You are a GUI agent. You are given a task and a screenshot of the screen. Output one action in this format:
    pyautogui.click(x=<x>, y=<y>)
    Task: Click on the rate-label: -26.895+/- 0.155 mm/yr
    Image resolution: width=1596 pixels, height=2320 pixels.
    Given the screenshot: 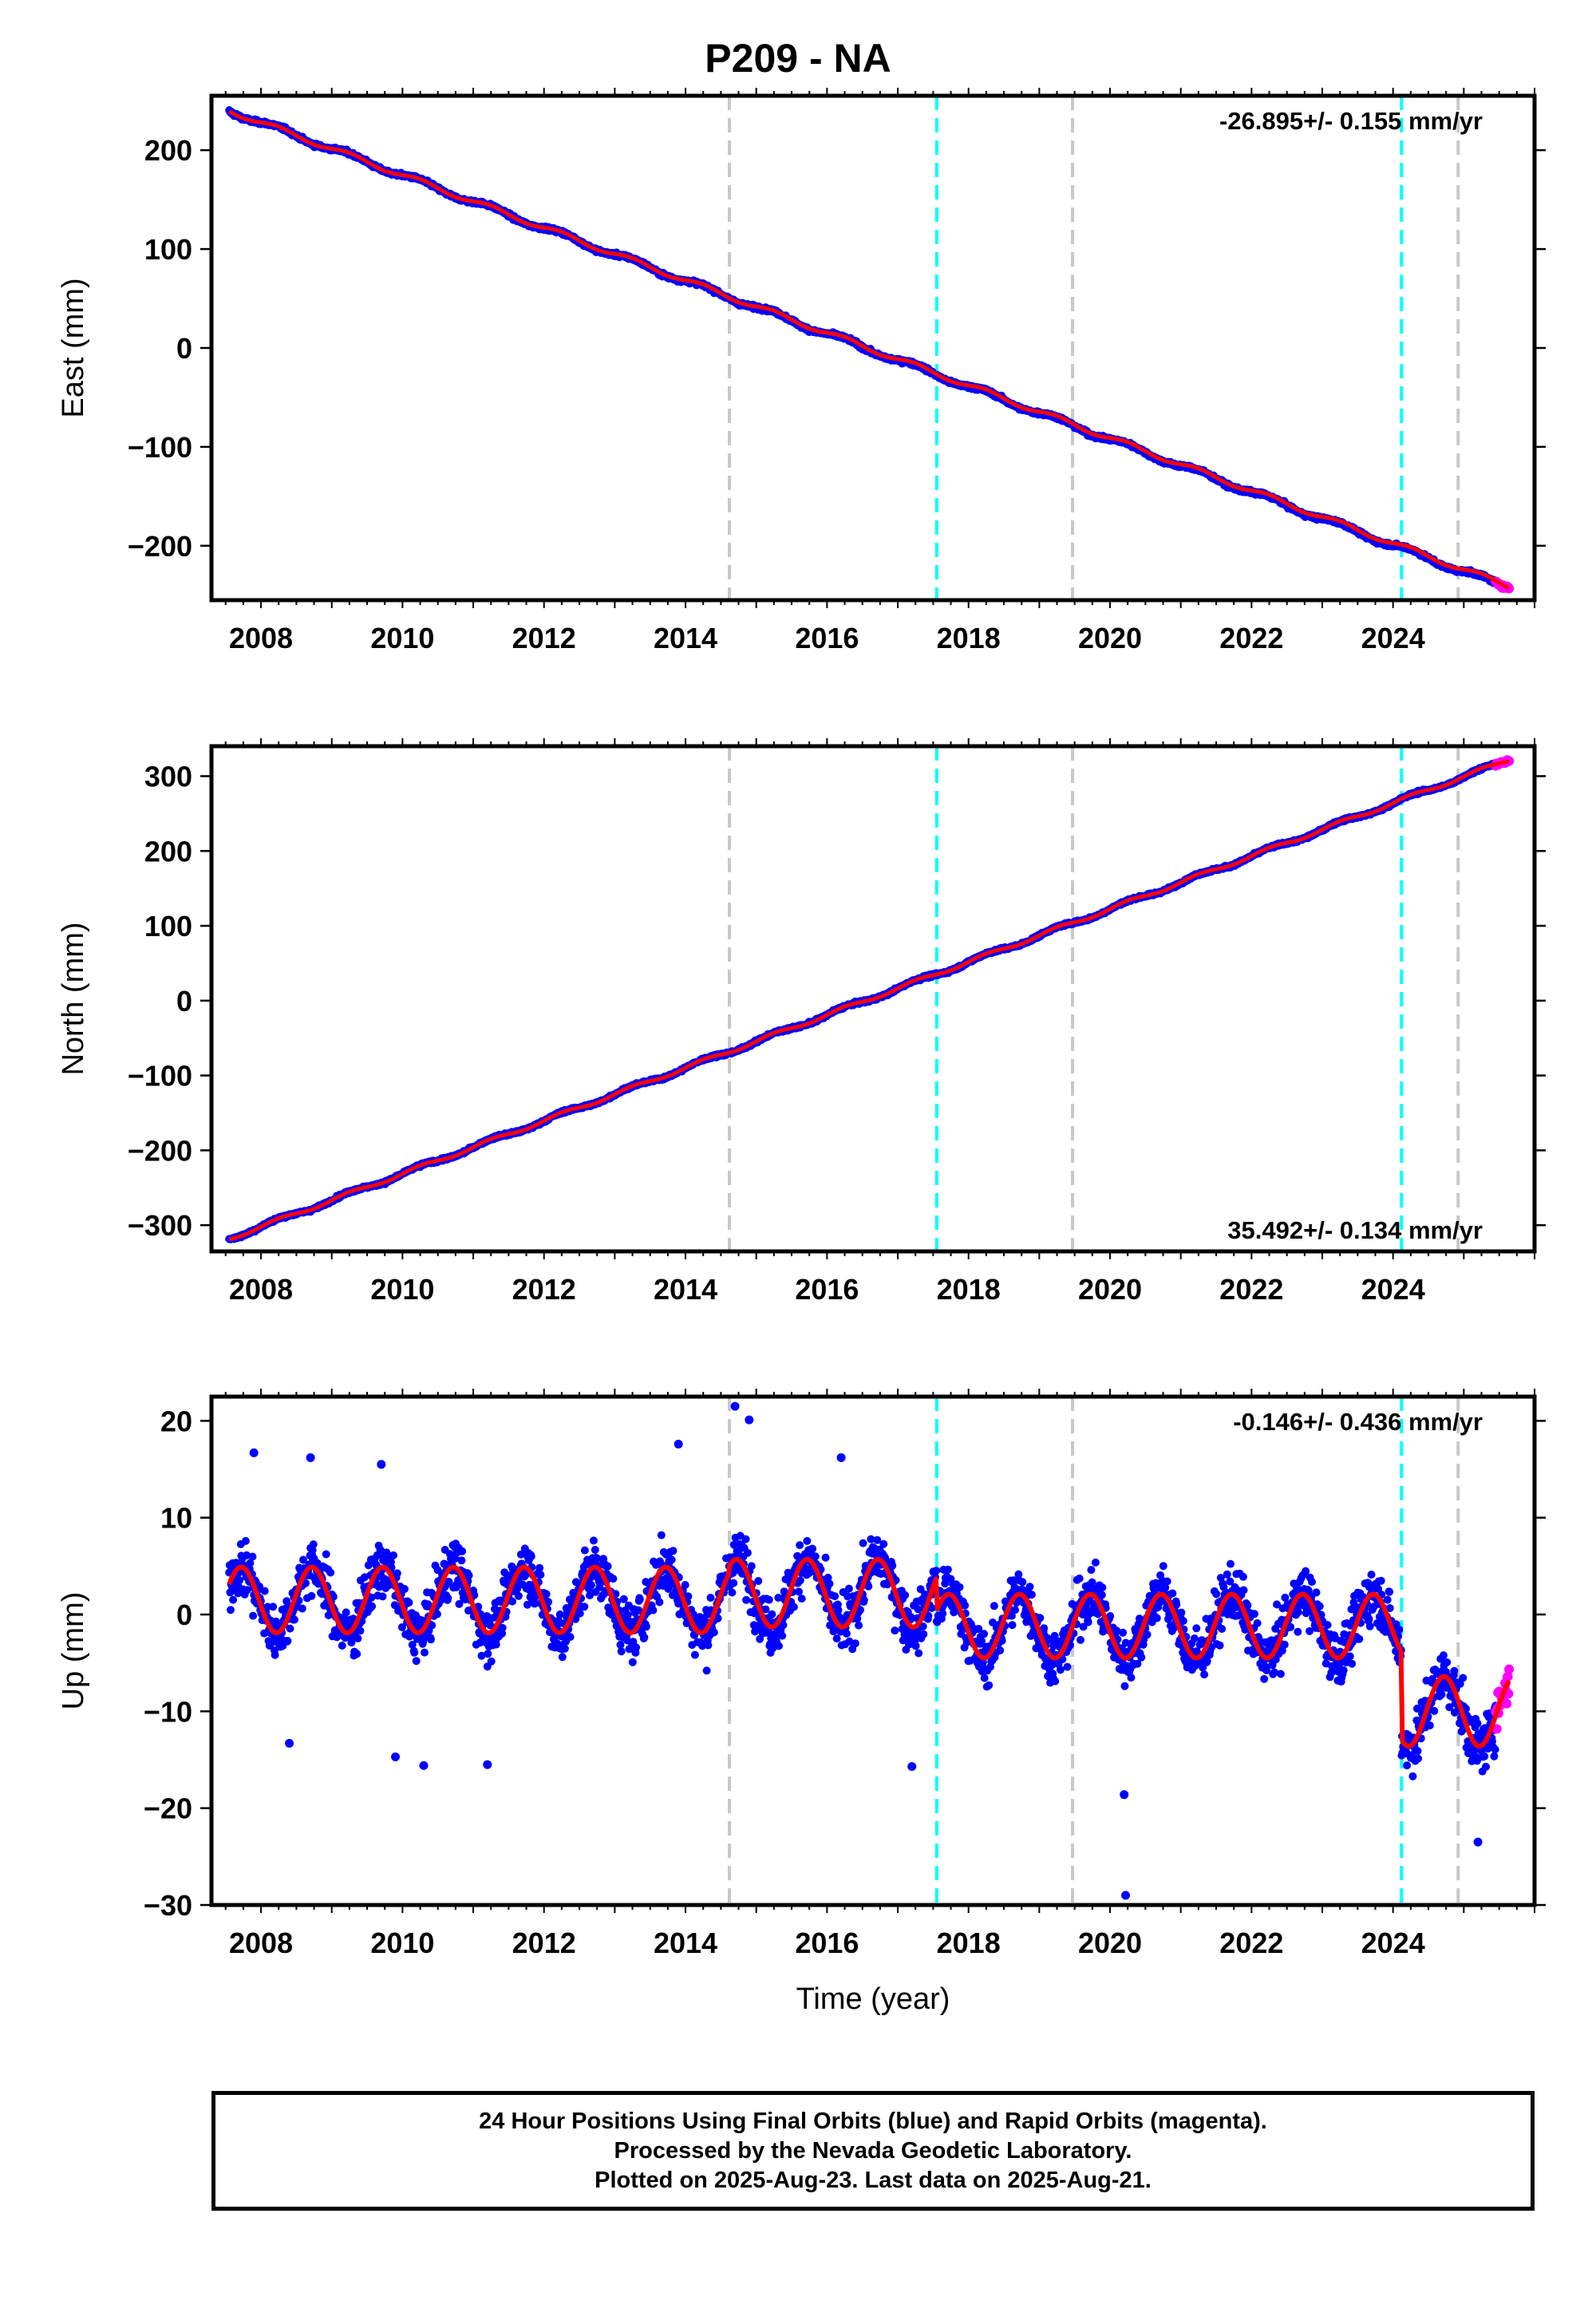 What is the action you would take?
    pyautogui.click(x=1351, y=121)
    